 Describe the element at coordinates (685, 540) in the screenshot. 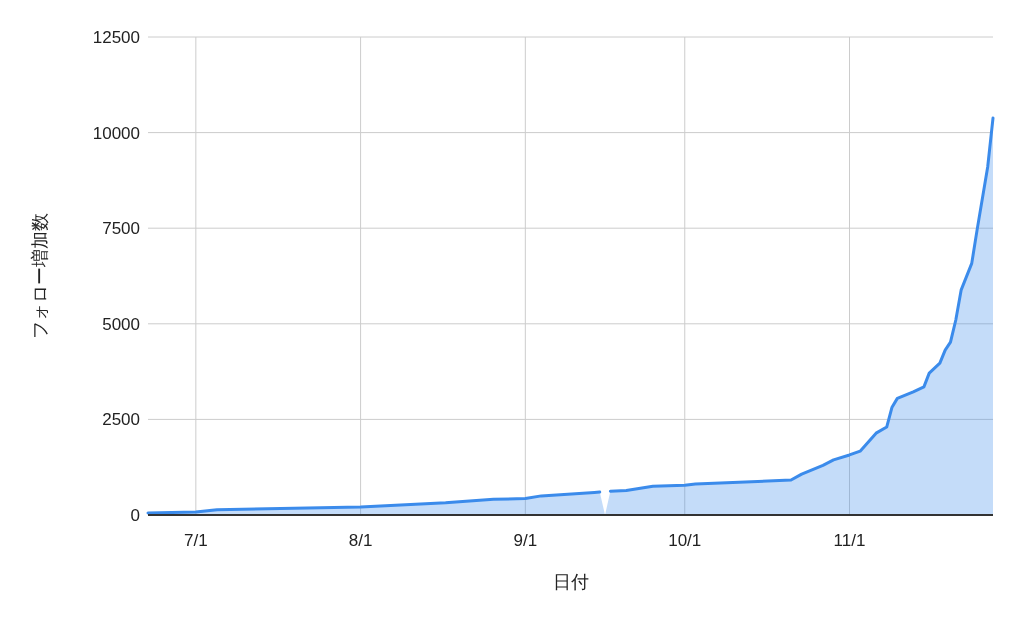

I see `x-tick-label: 10/1` at that location.